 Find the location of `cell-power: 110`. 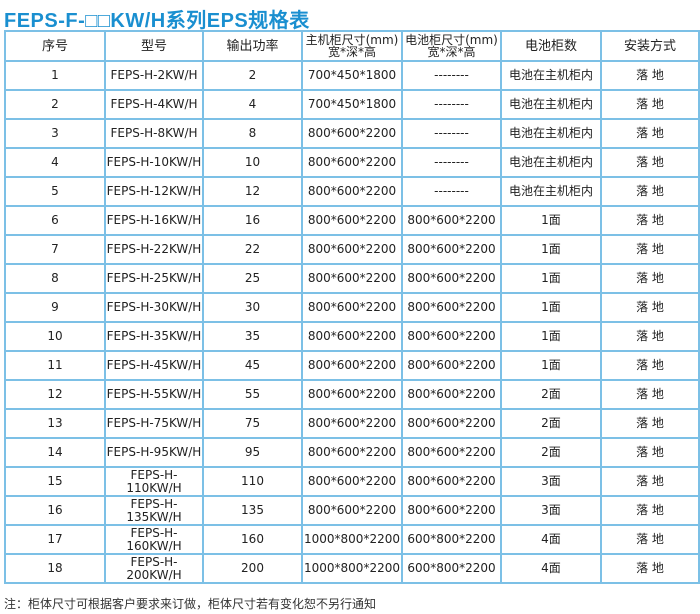

cell-power: 110 is located at coordinates (252, 481).